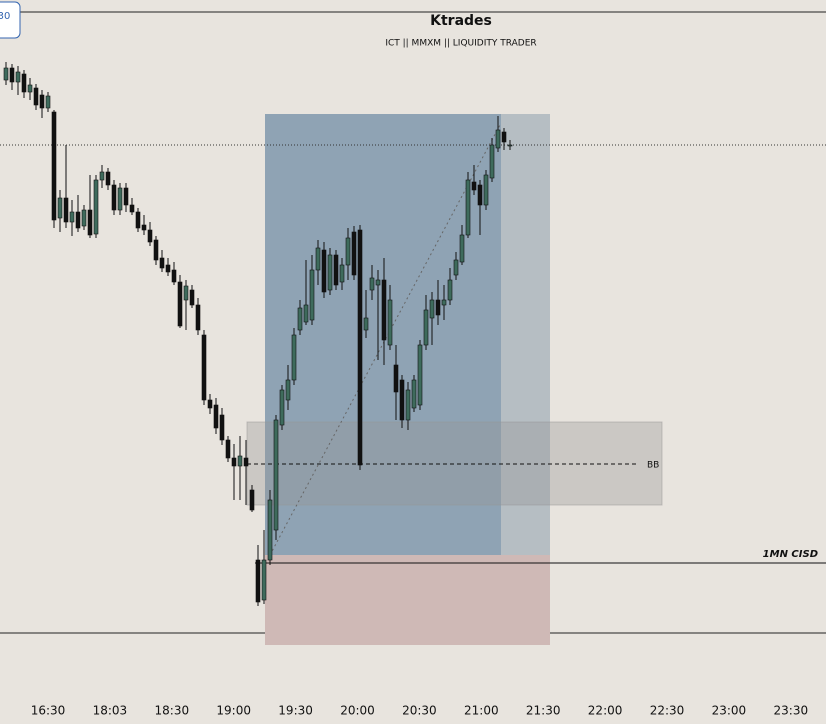  Describe the element at coordinates (543, 711) in the screenshot. I see `x-tick-label: 21:30` at that location.